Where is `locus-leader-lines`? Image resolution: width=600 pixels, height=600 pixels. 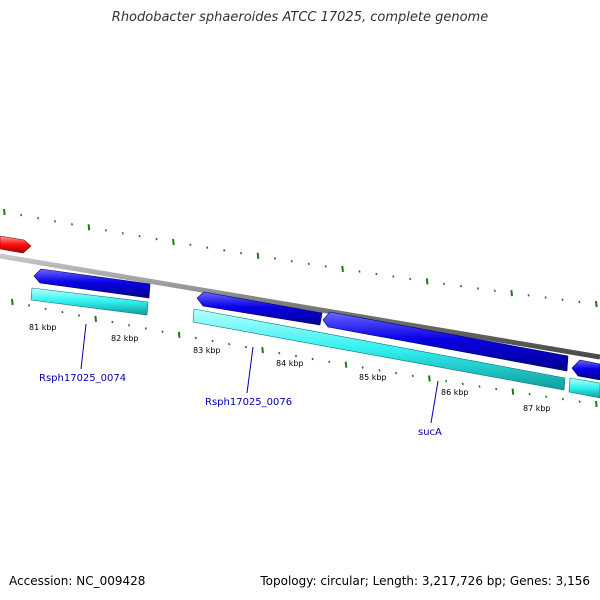 locus-leader-lines is located at coordinates (259, 373).